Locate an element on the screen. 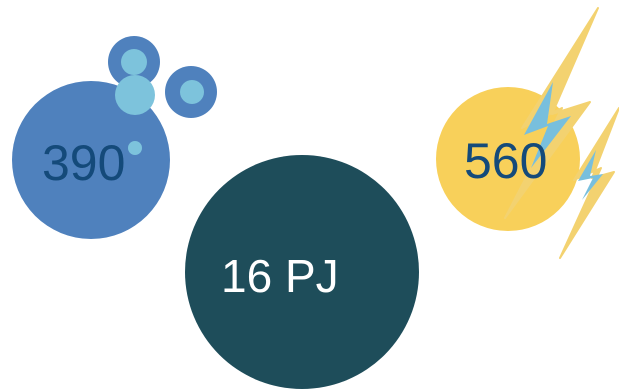  water-bubble-small is located at coordinates (135, 148).